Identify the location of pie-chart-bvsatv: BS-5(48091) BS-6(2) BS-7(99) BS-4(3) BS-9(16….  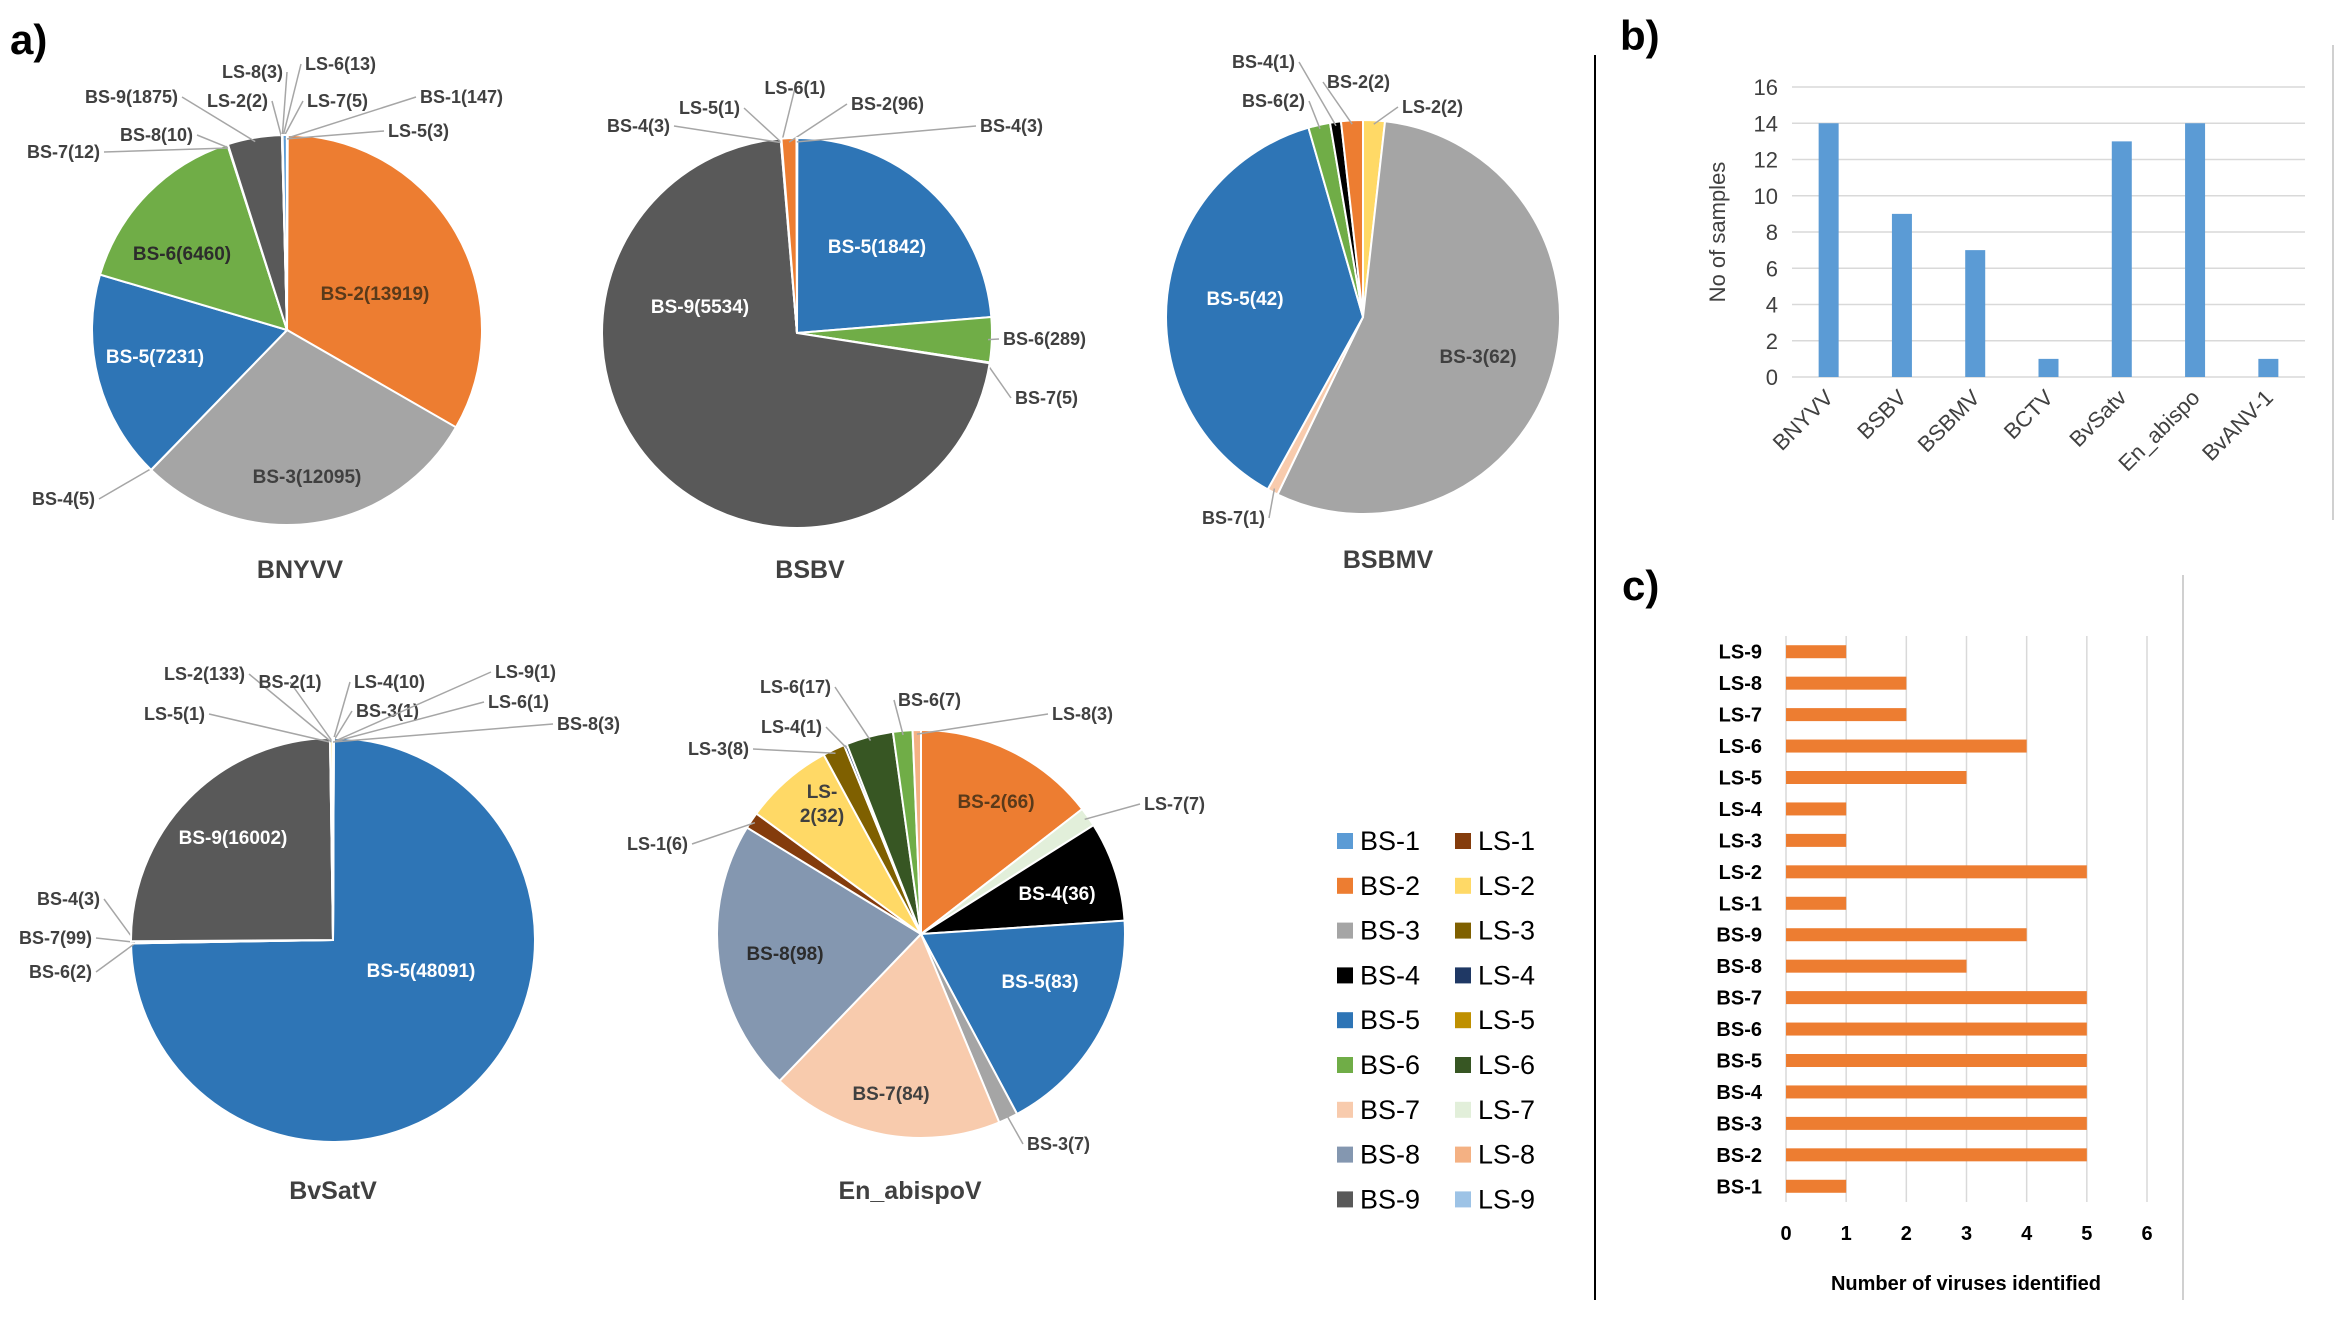
(319, 933).